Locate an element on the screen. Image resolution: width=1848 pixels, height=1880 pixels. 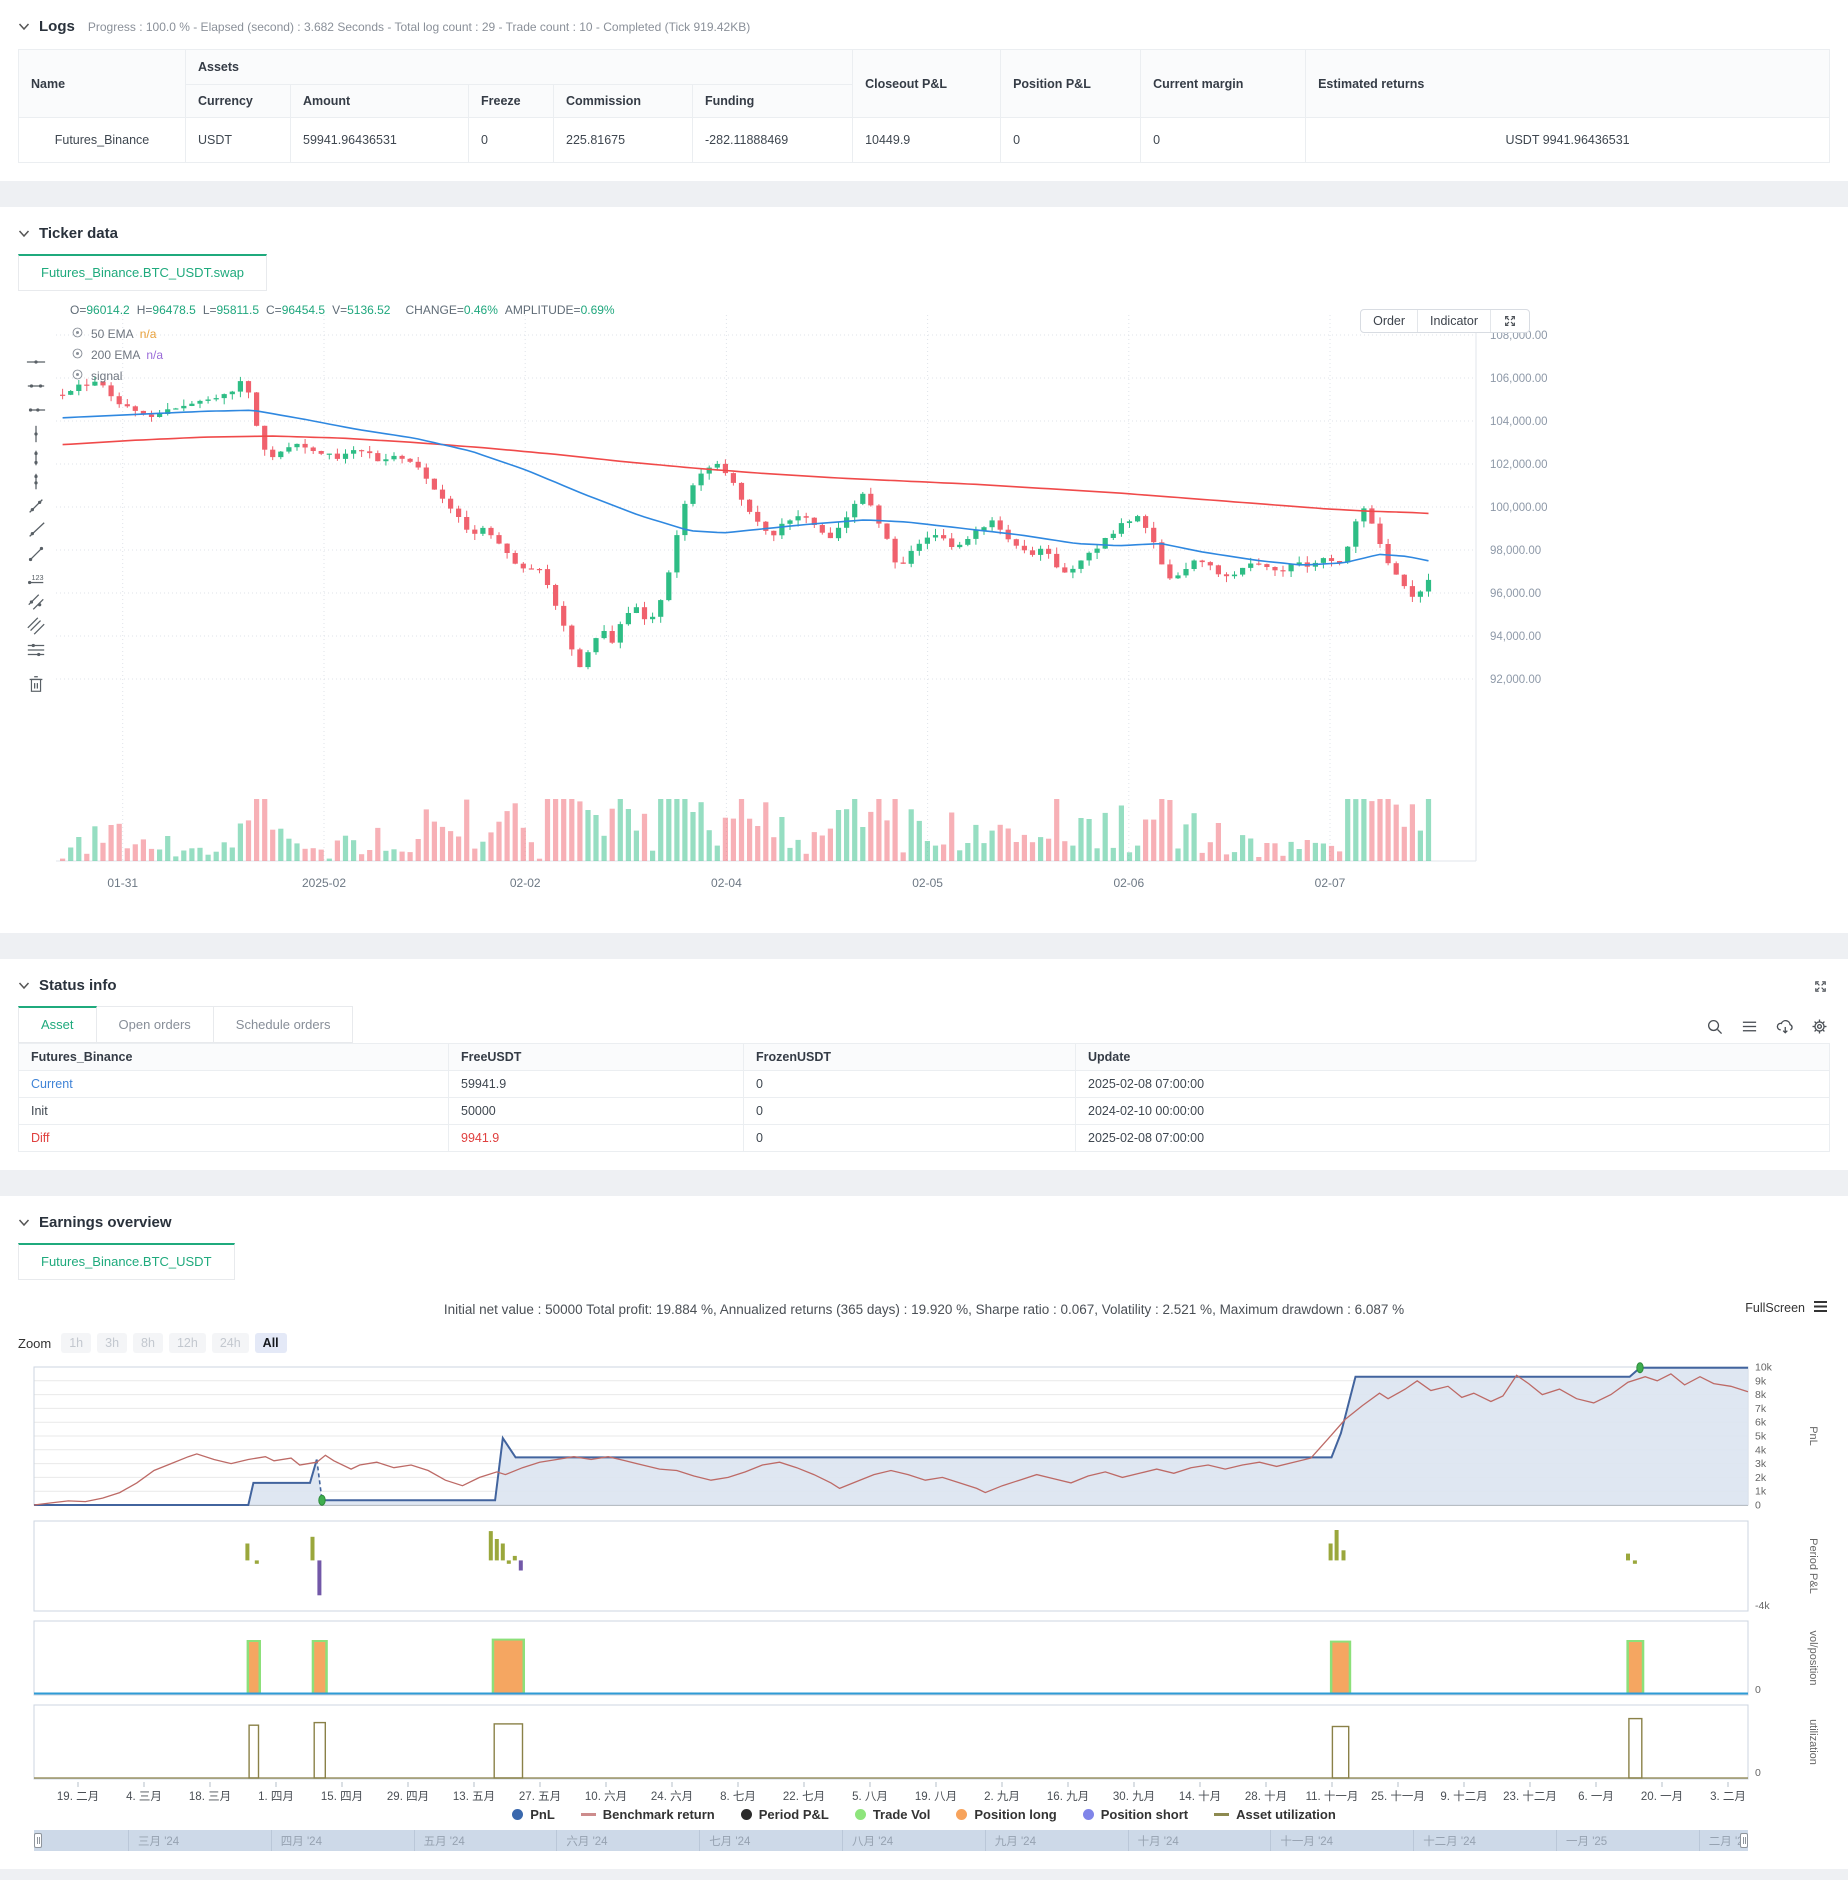
tool-delete-icon is located at coordinates (36, 683).